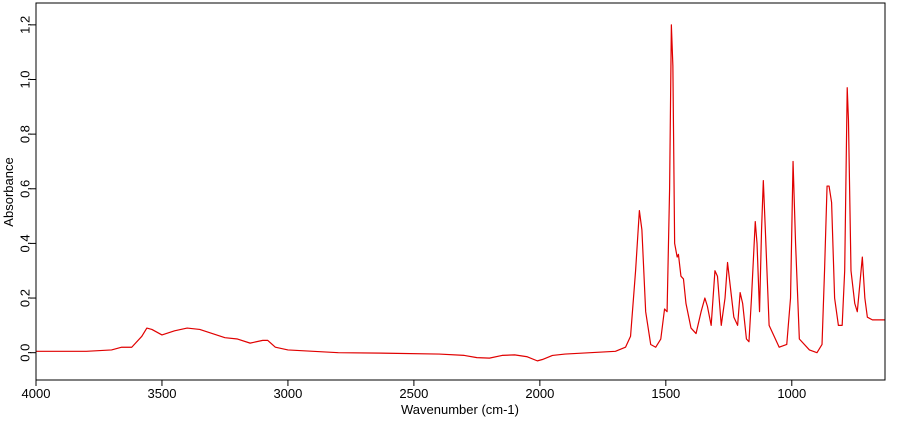  Describe the element at coordinates (36, 393) in the screenshot. I see `x-tick-label: 4000` at that location.